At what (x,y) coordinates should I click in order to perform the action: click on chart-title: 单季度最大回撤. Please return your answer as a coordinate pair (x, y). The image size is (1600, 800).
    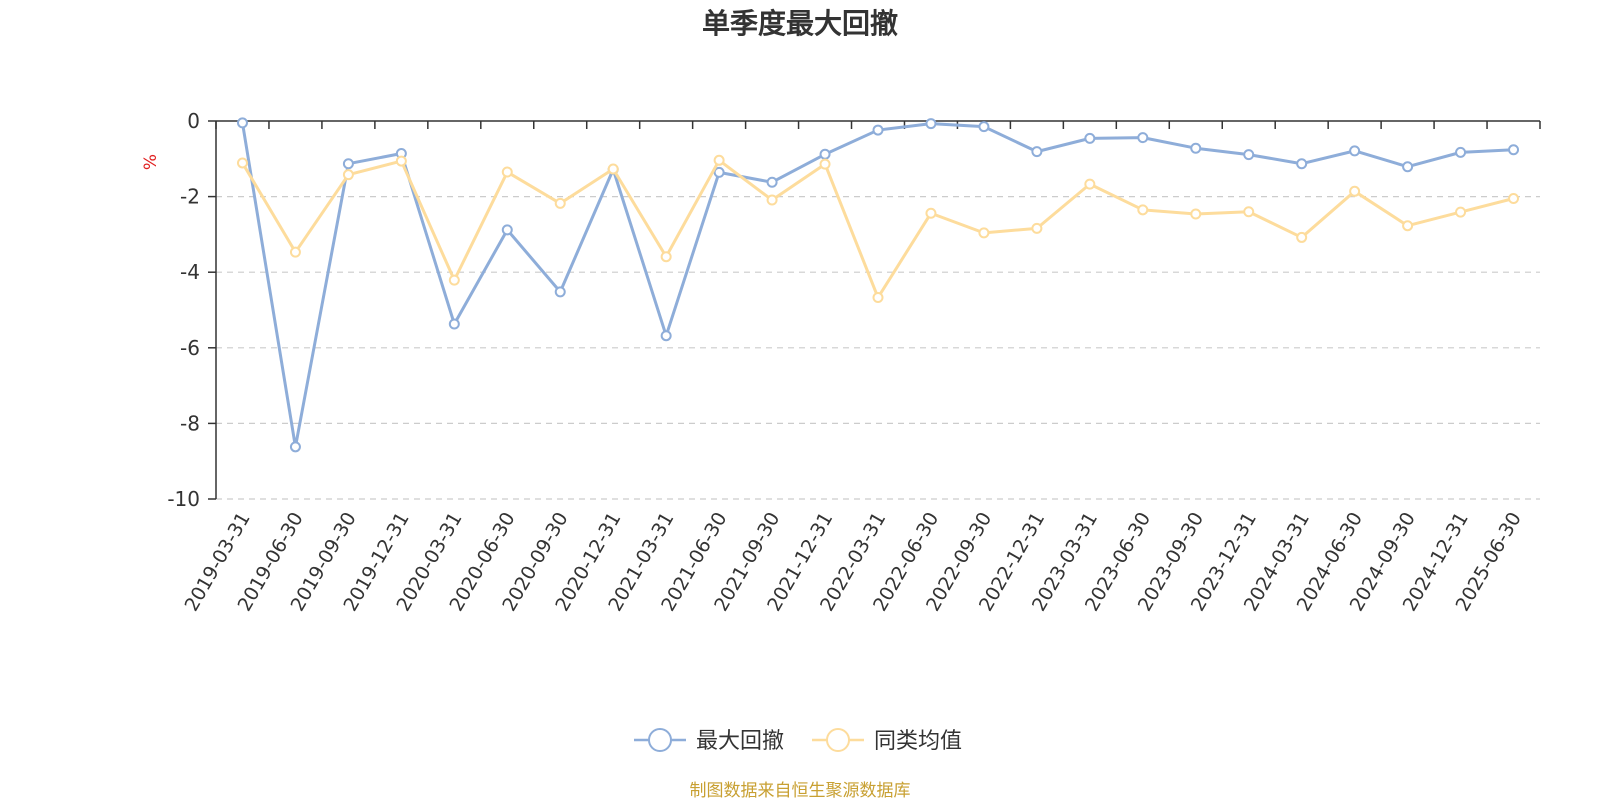
    Looking at the image, I should click on (800, 23).